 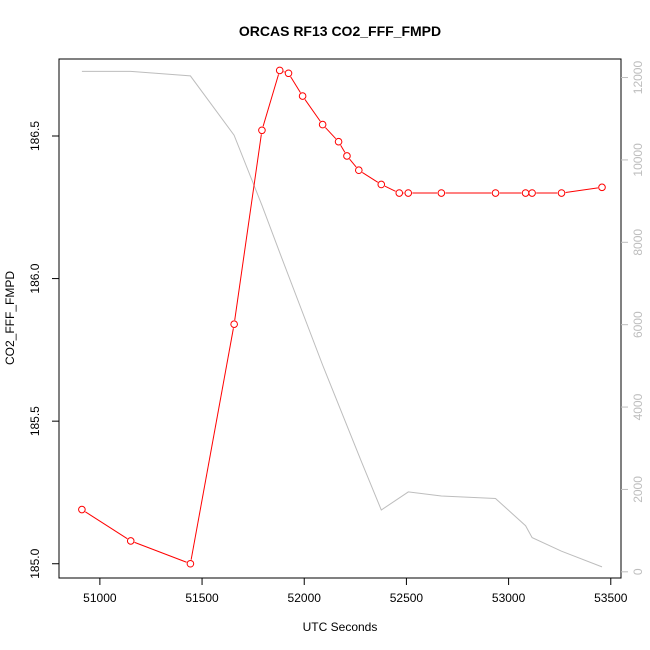 What do you see at coordinates (509, 598) in the screenshot?
I see `x-tick-label: 53000` at bounding box center [509, 598].